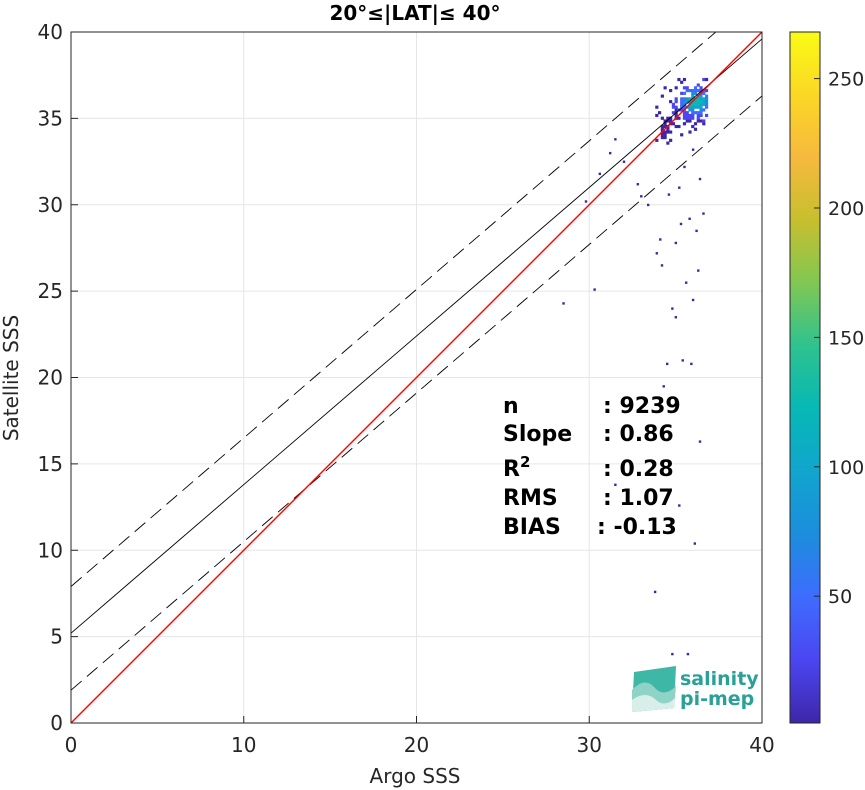 This screenshot has width=865, height=790. I want to click on colorbar-tick-label: 100, so click(846, 468).